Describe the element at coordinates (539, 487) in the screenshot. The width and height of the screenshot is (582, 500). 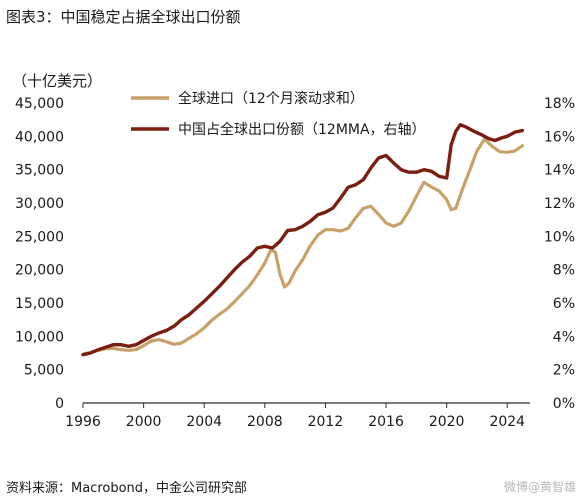
I see `watermark: 微博@黄智雄` at that location.